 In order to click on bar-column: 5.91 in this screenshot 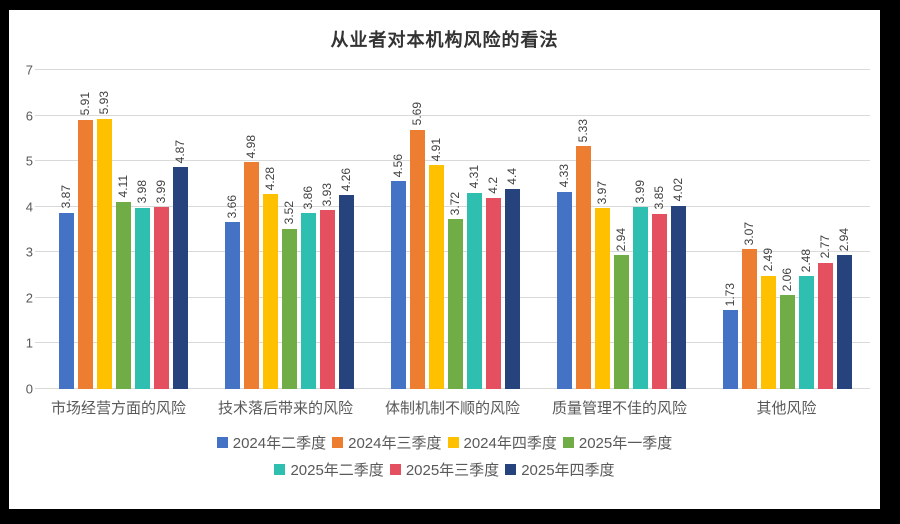, I will do `click(86, 229)`.